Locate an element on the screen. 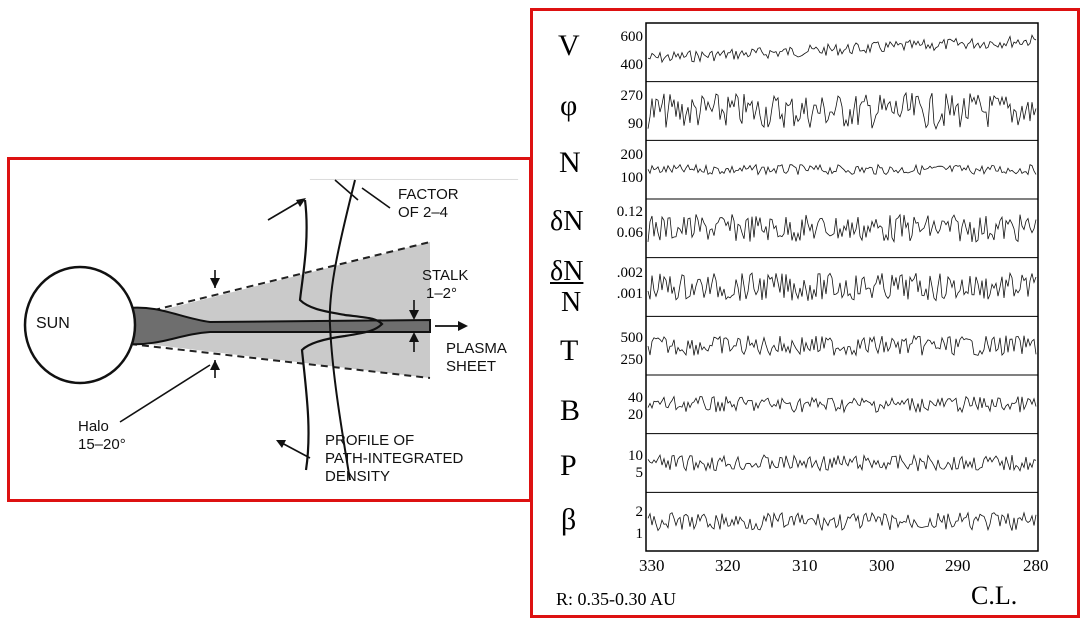  ytick-B-40: 40 is located at coordinates (635, 398).